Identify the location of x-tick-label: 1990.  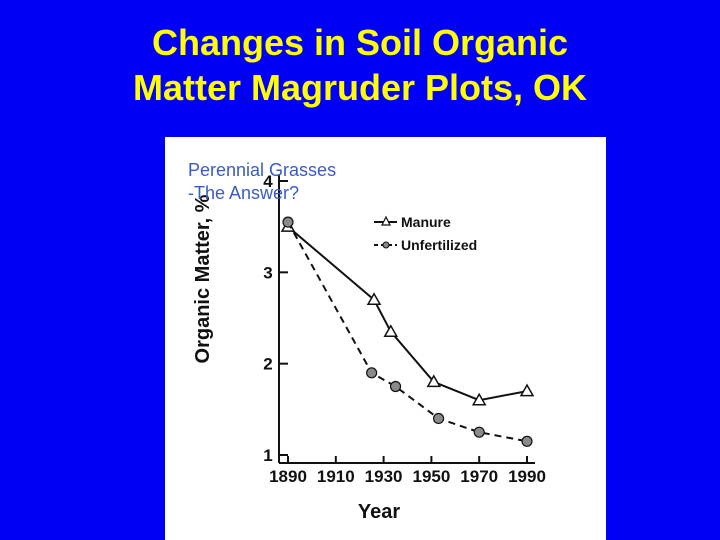
(527, 476).